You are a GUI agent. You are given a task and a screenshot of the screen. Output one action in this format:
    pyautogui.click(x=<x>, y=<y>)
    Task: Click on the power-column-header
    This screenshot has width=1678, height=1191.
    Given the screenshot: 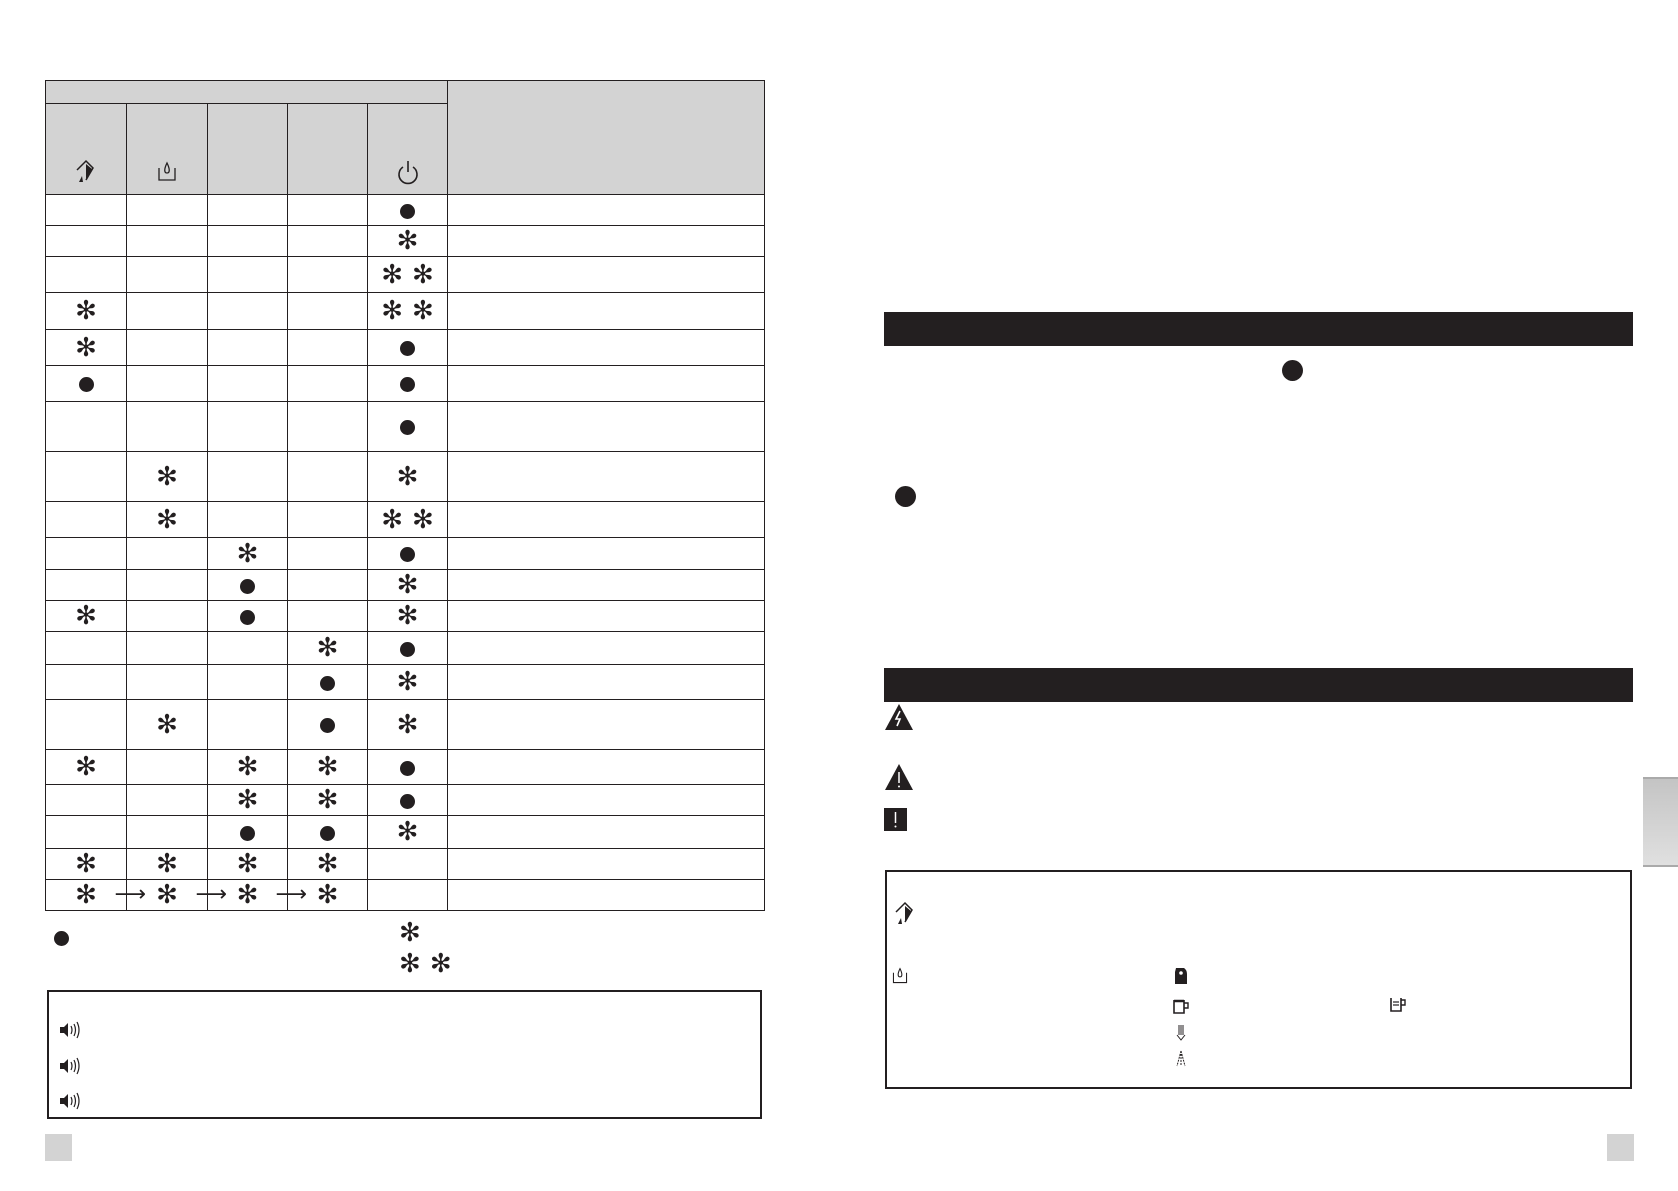 What is the action you would take?
    pyautogui.click(x=407, y=149)
    